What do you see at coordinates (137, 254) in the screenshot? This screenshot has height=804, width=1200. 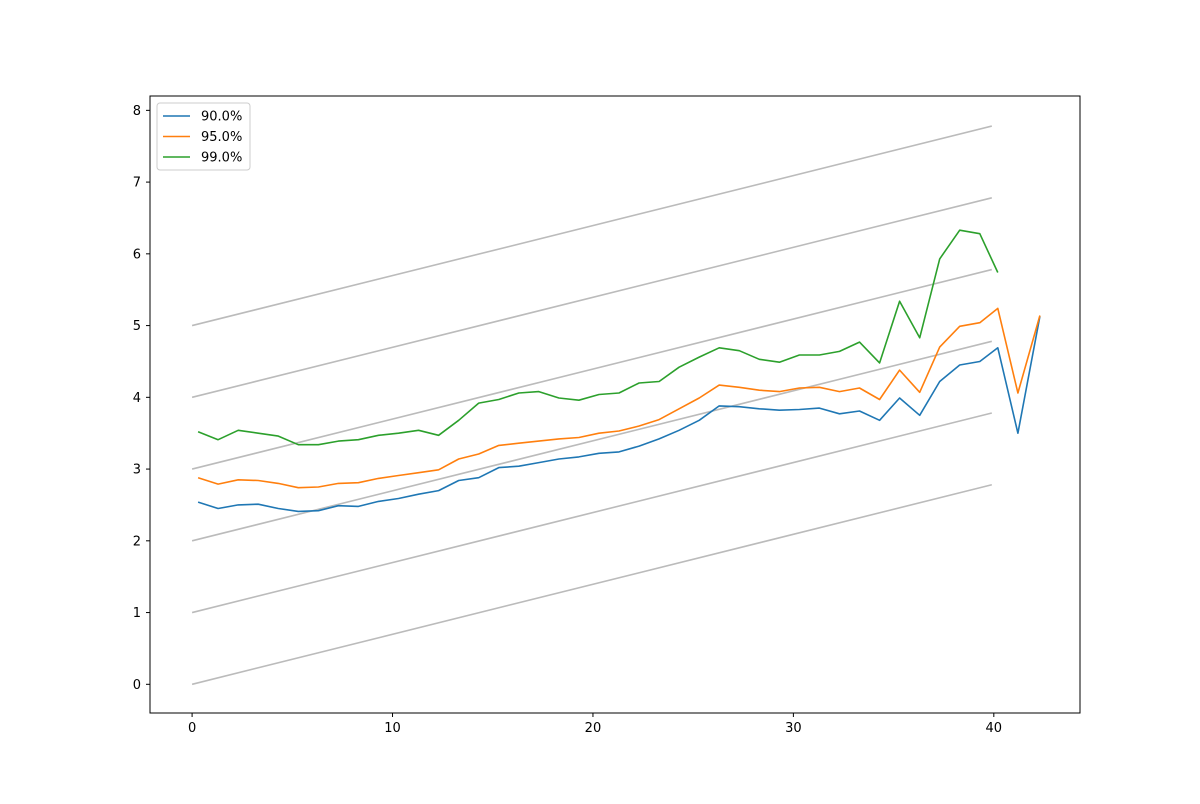 I see `y-tick-label: 6` at bounding box center [137, 254].